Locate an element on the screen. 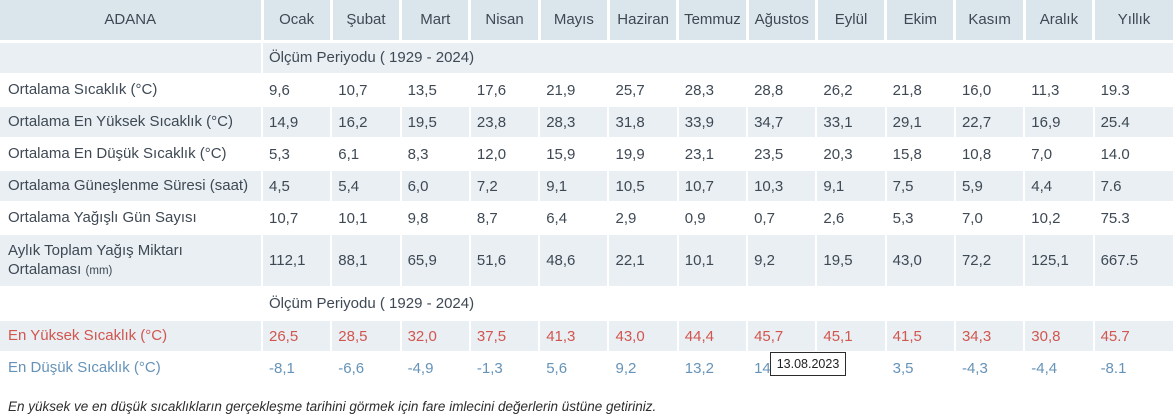 This screenshot has height=417, width=1173. value-cell: 45.7 is located at coordinates (1132, 336).